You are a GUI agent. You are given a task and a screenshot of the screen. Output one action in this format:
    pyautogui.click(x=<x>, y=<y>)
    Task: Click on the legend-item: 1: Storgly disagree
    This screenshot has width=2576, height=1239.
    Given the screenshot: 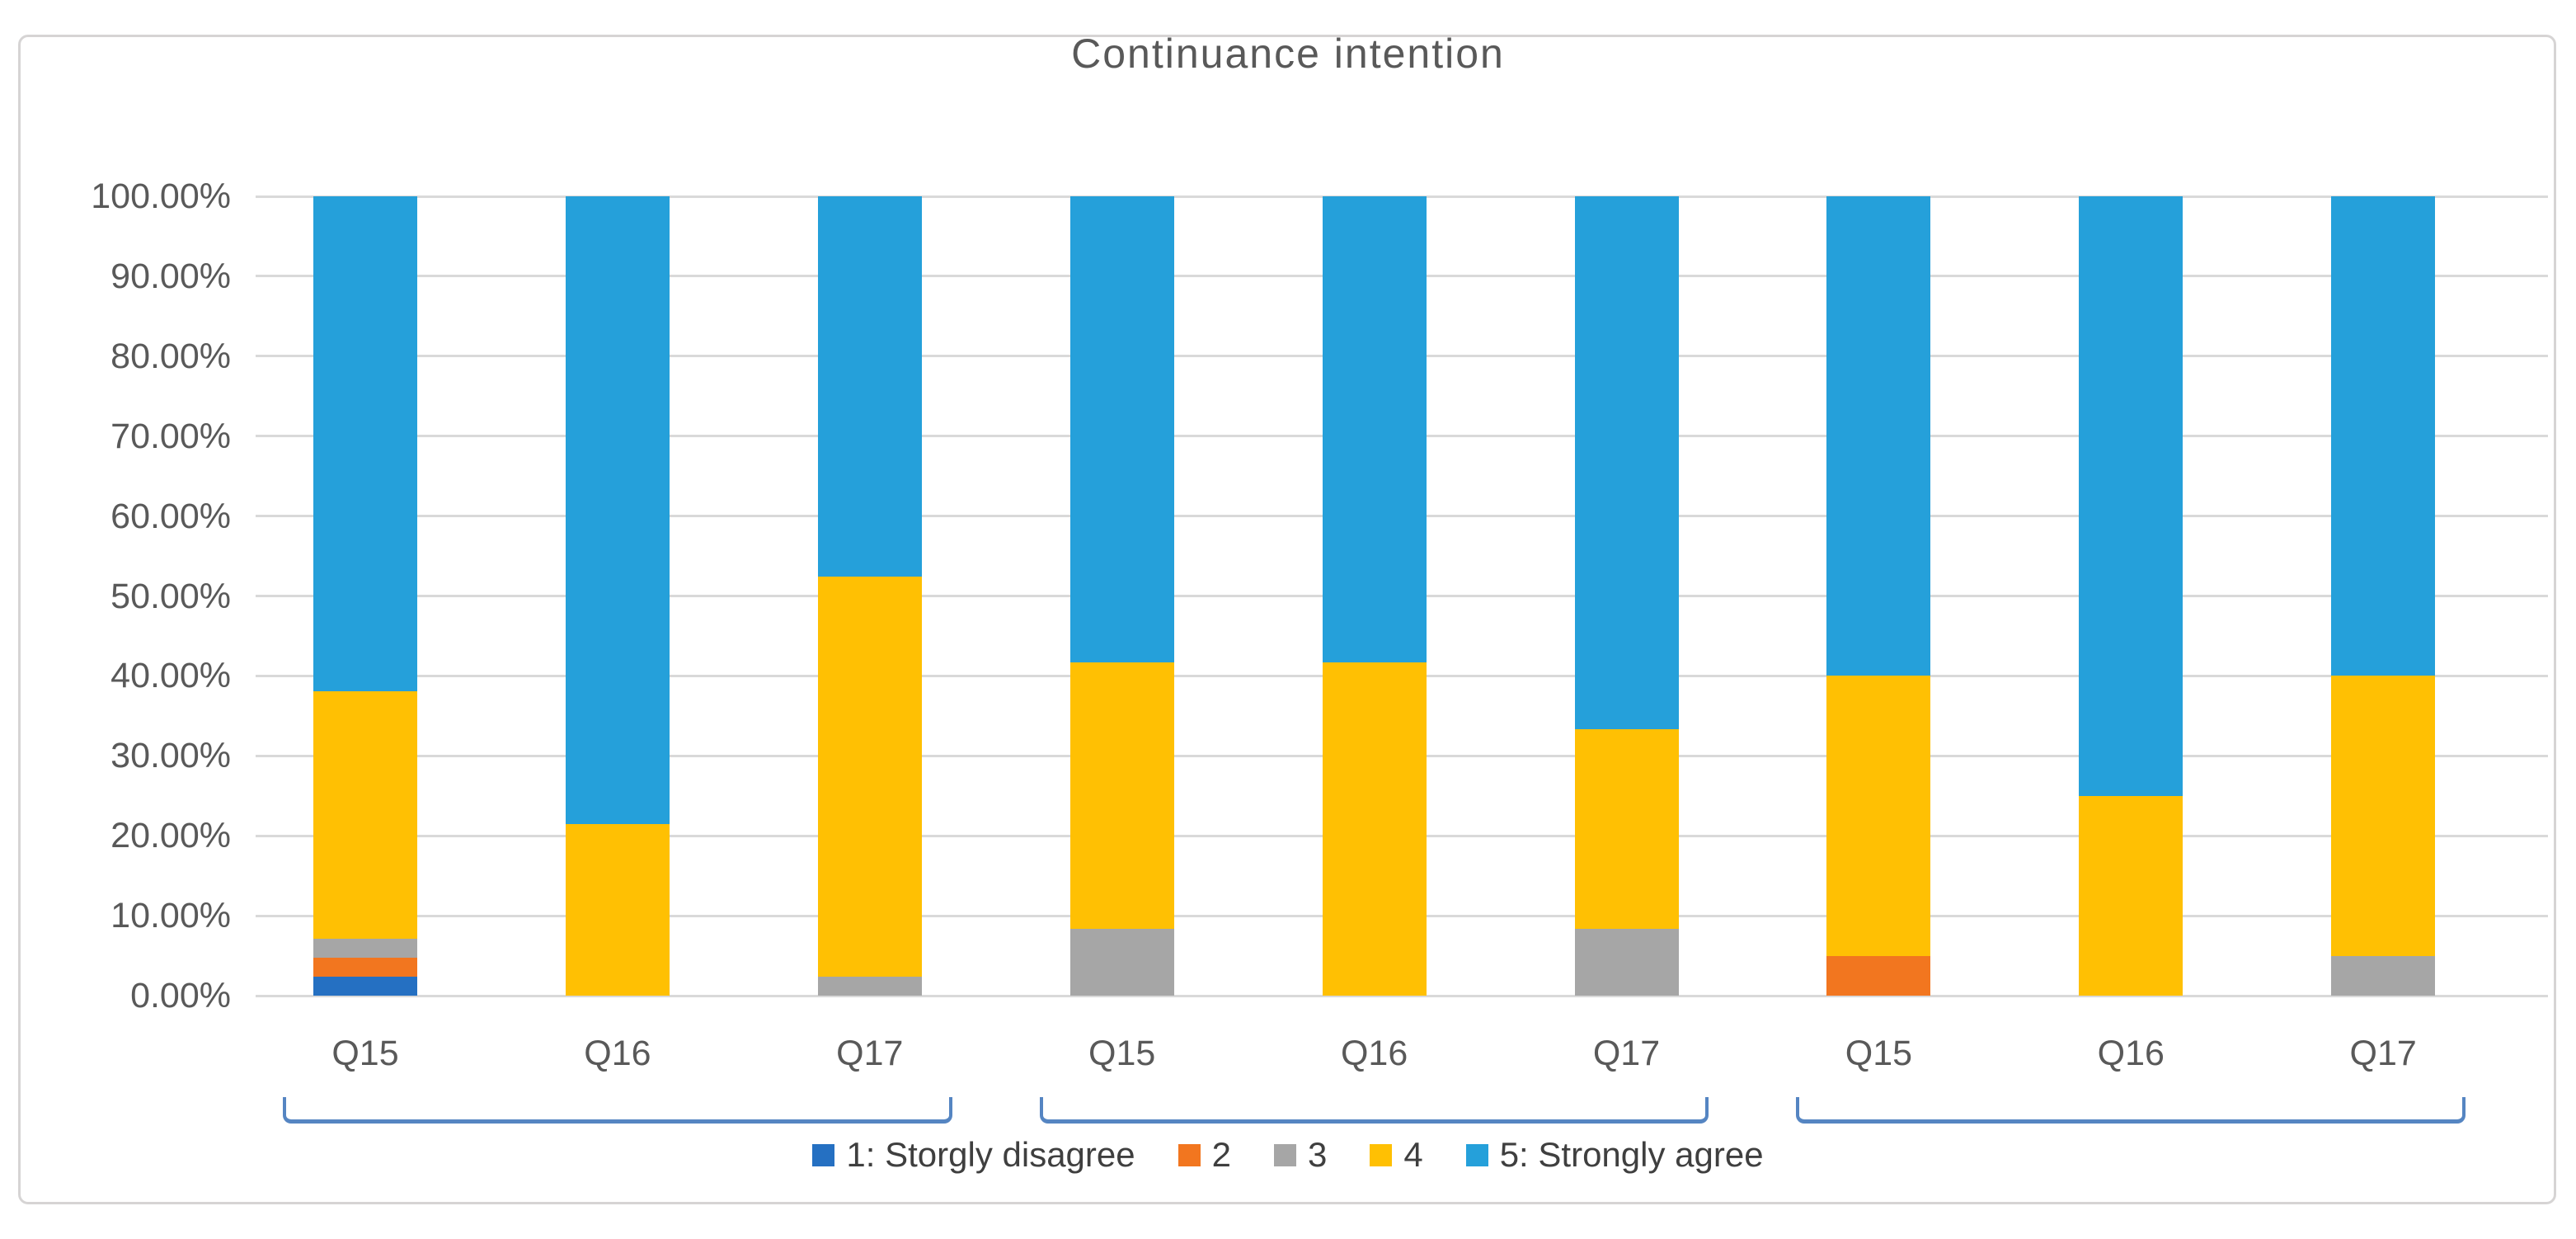 What is the action you would take?
    pyautogui.click(x=973, y=1155)
    